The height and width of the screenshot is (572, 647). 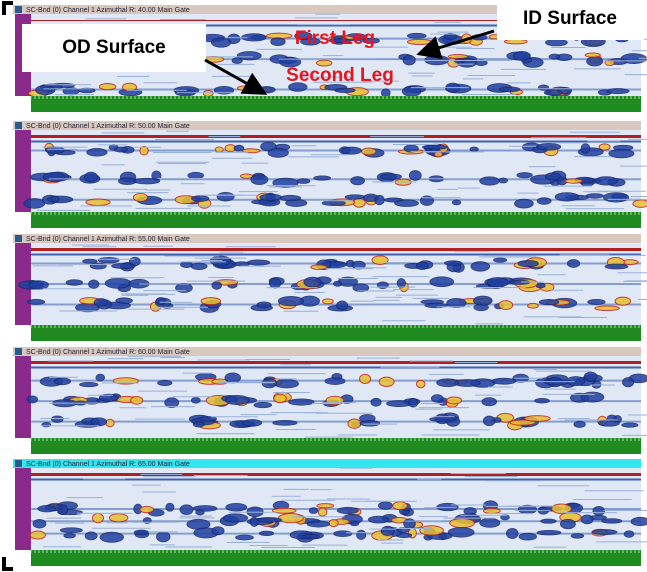 What do you see at coordinates (23, 397) in the screenshot?
I see `side-strip` at bounding box center [23, 397].